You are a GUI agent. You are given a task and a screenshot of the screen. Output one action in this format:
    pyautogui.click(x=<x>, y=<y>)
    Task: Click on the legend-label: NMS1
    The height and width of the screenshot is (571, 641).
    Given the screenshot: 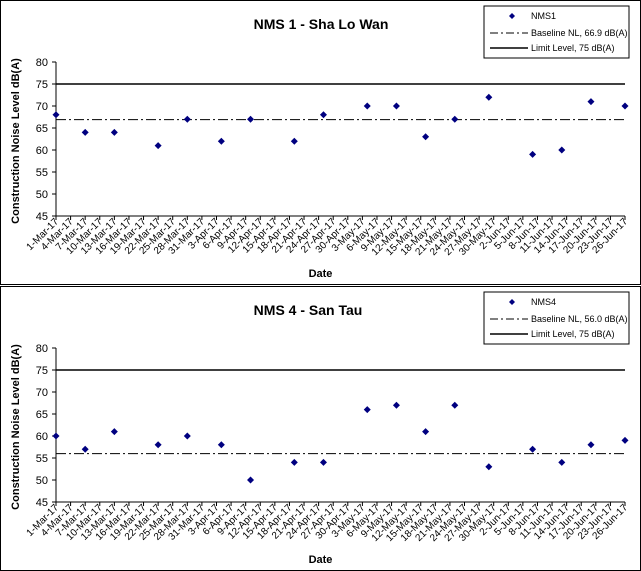 What is the action you would take?
    pyautogui.click(x=543, y=16)
    